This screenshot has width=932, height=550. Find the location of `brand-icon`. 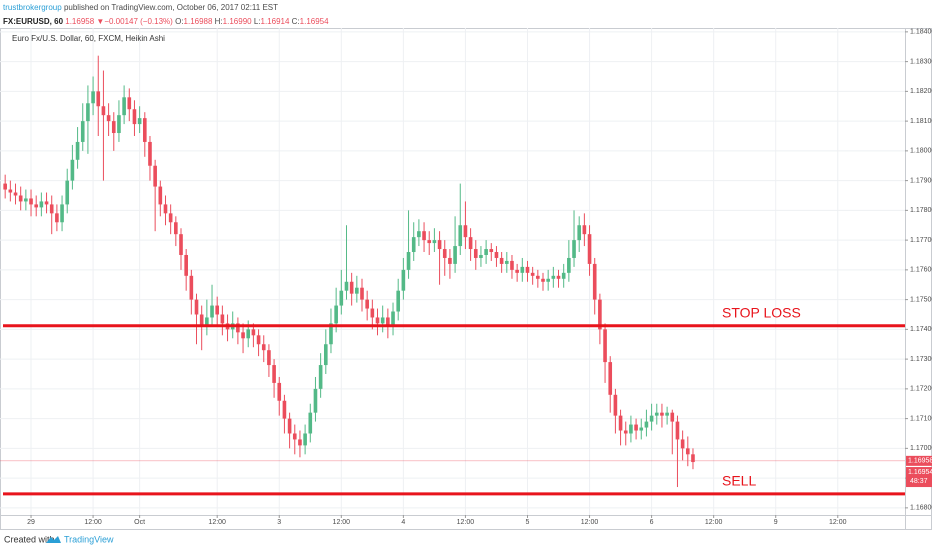

brand-icon is located at coordinates (53, 539).